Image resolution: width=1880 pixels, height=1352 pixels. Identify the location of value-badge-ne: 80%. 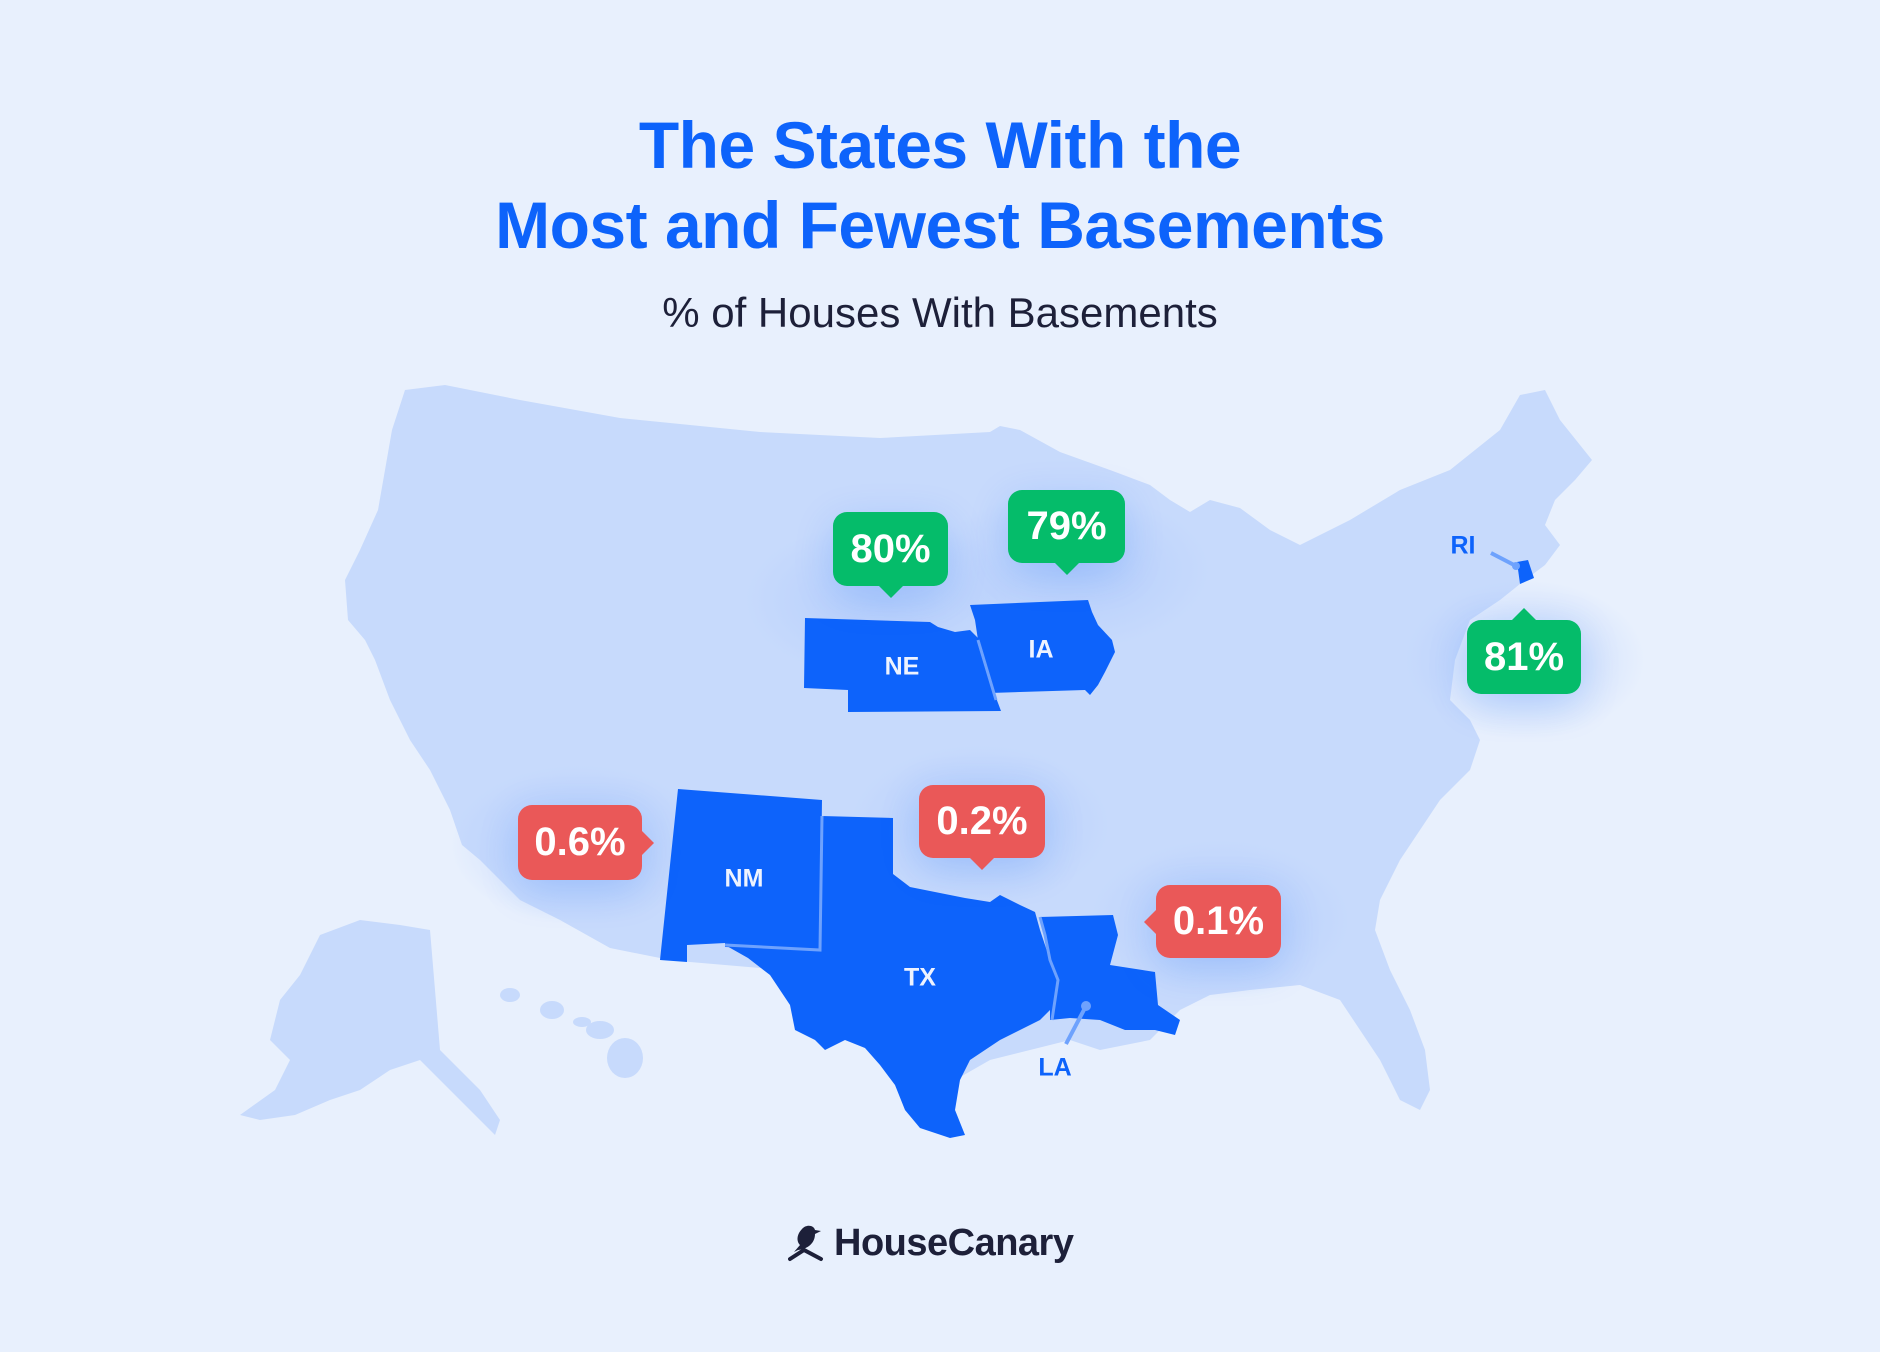
(890, 555).